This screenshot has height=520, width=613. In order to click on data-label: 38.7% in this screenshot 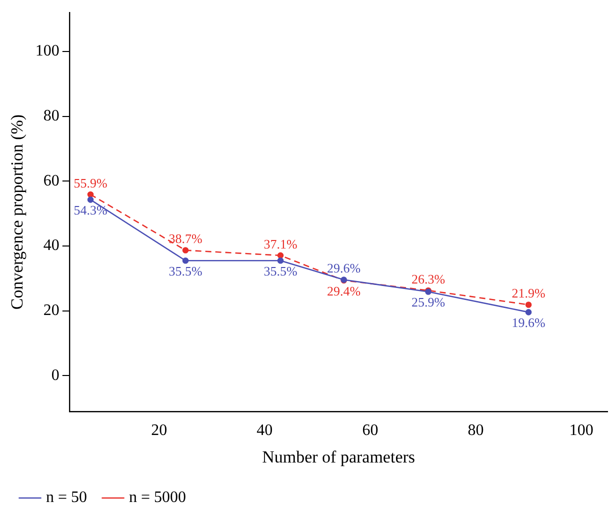, I will do `click(185, 238)`.